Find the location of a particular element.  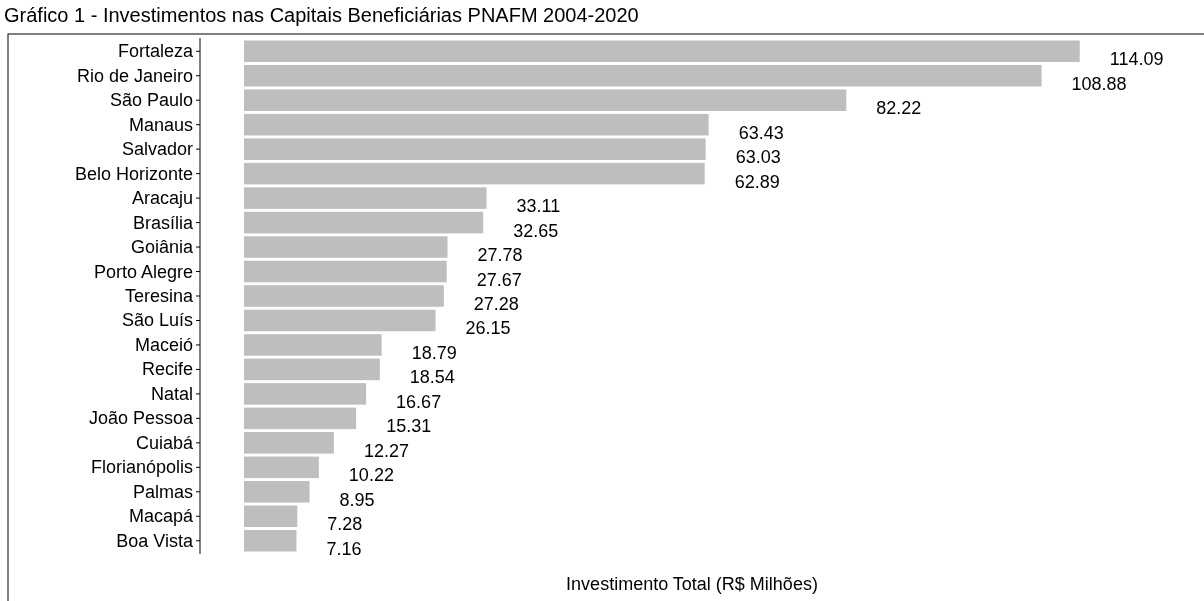

data-label: 27.28 is located at coordinates (496, 304).